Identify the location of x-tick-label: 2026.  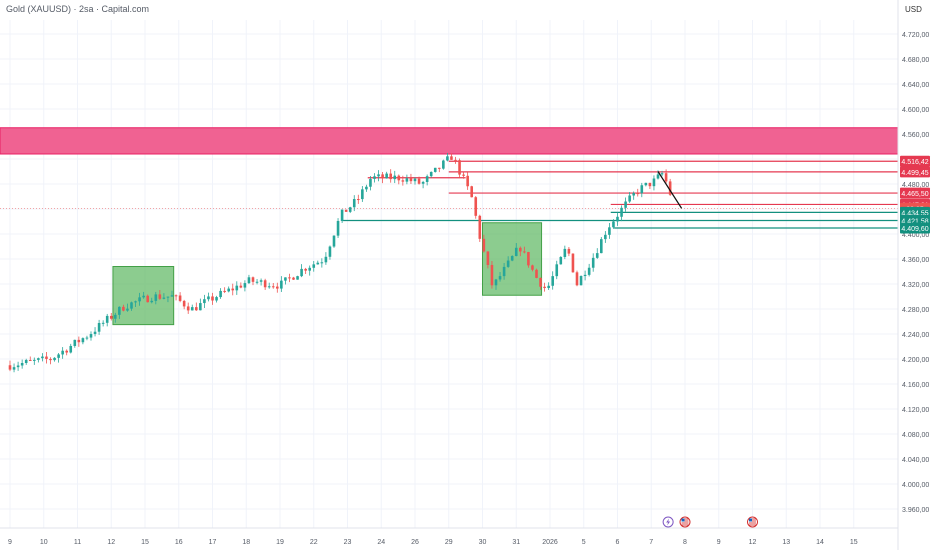
(550, 542).